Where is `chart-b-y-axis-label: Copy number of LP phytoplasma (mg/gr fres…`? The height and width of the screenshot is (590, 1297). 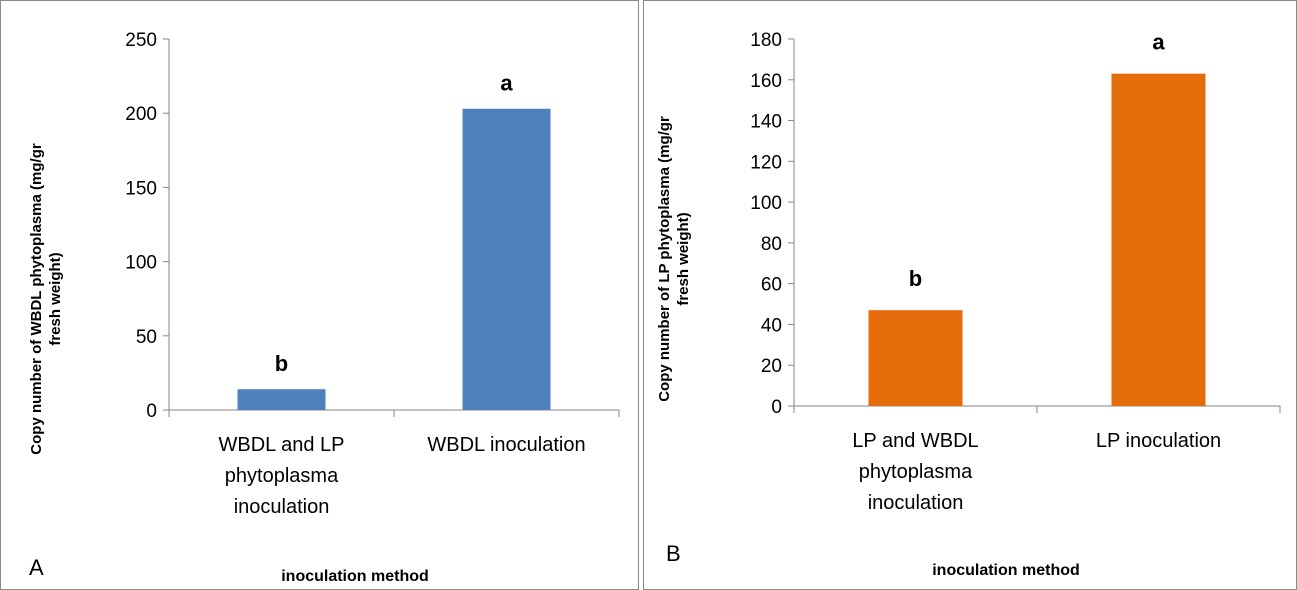
chart-b-y-axis-label: Copy number of LP phytoplasma (mg/gr fres… is located at coordinates (674, 259).